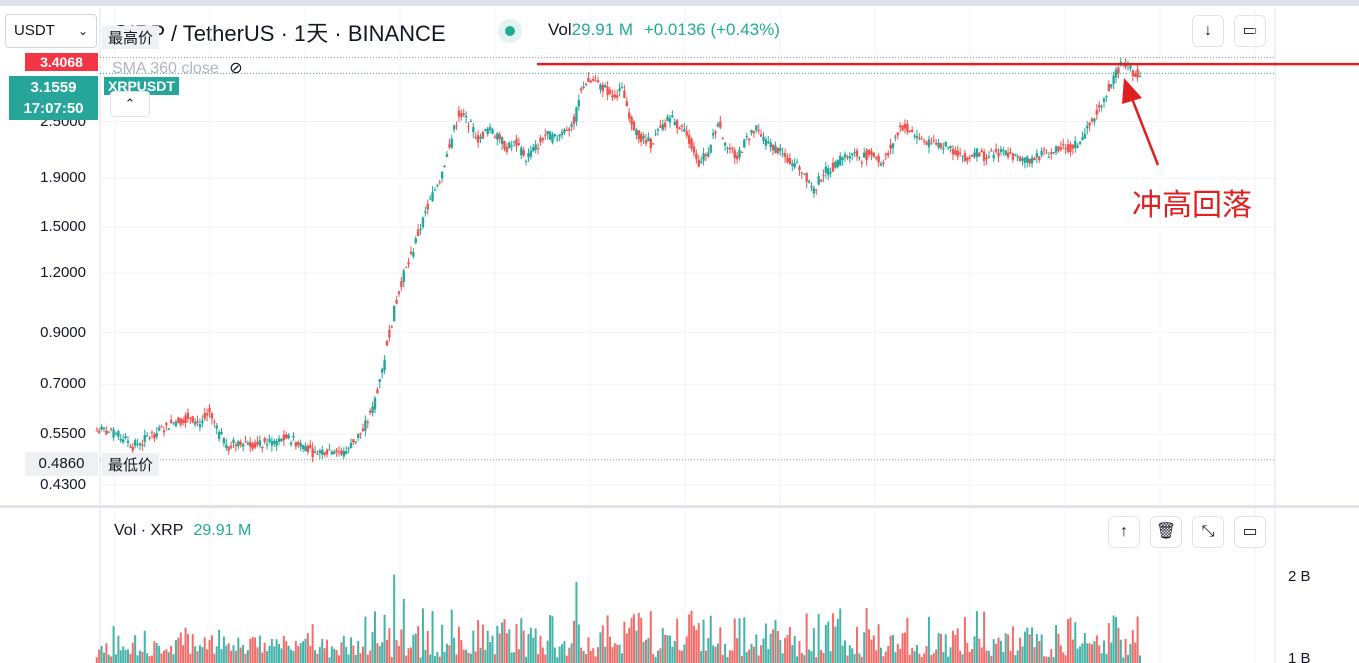 The width and height of the screenshot is (1359, 663). What do you see at coordinates (182, 531) in the screenshot?
I see `volume-pane-title: Vol · XRP 29.91 M` at bounding box center [182, 531].